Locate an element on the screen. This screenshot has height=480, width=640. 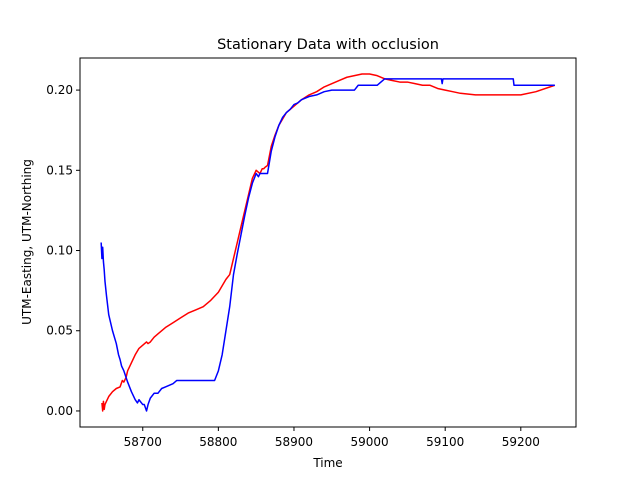
x-tick-label: 58800 is located at coordinates (218, 442).